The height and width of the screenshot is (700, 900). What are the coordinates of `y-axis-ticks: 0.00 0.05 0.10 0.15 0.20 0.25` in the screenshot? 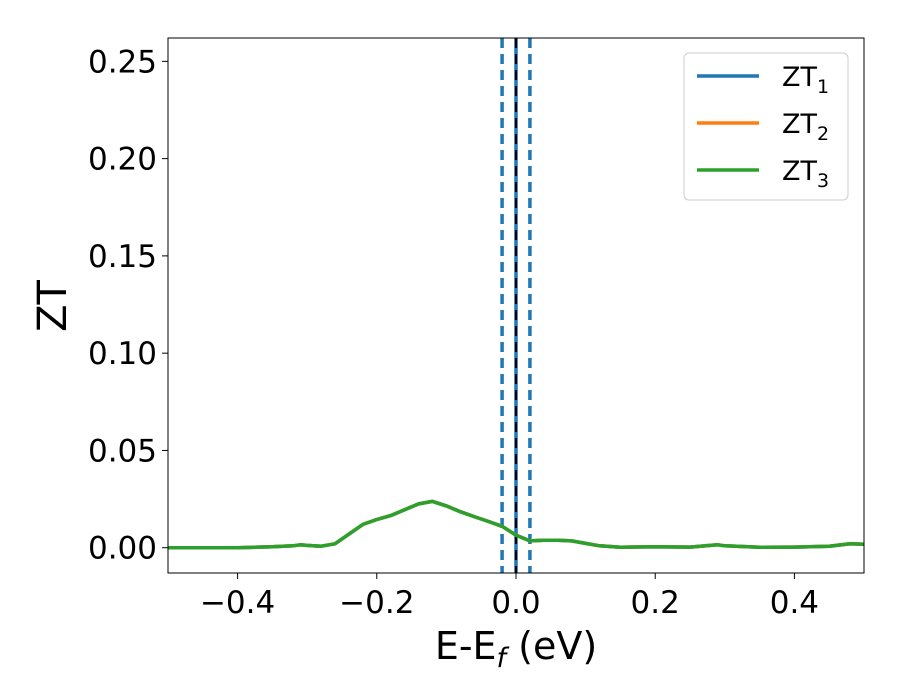 It's located at (128, 305).